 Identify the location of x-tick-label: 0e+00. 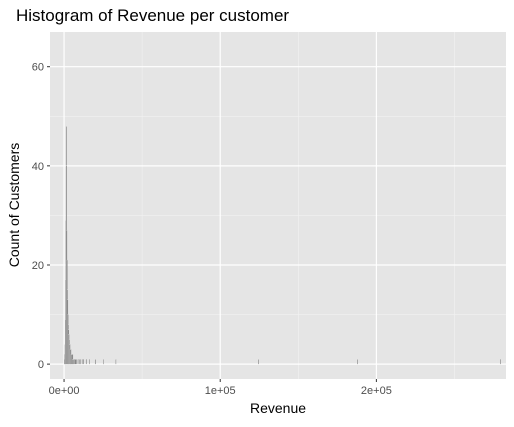
(64, 391).